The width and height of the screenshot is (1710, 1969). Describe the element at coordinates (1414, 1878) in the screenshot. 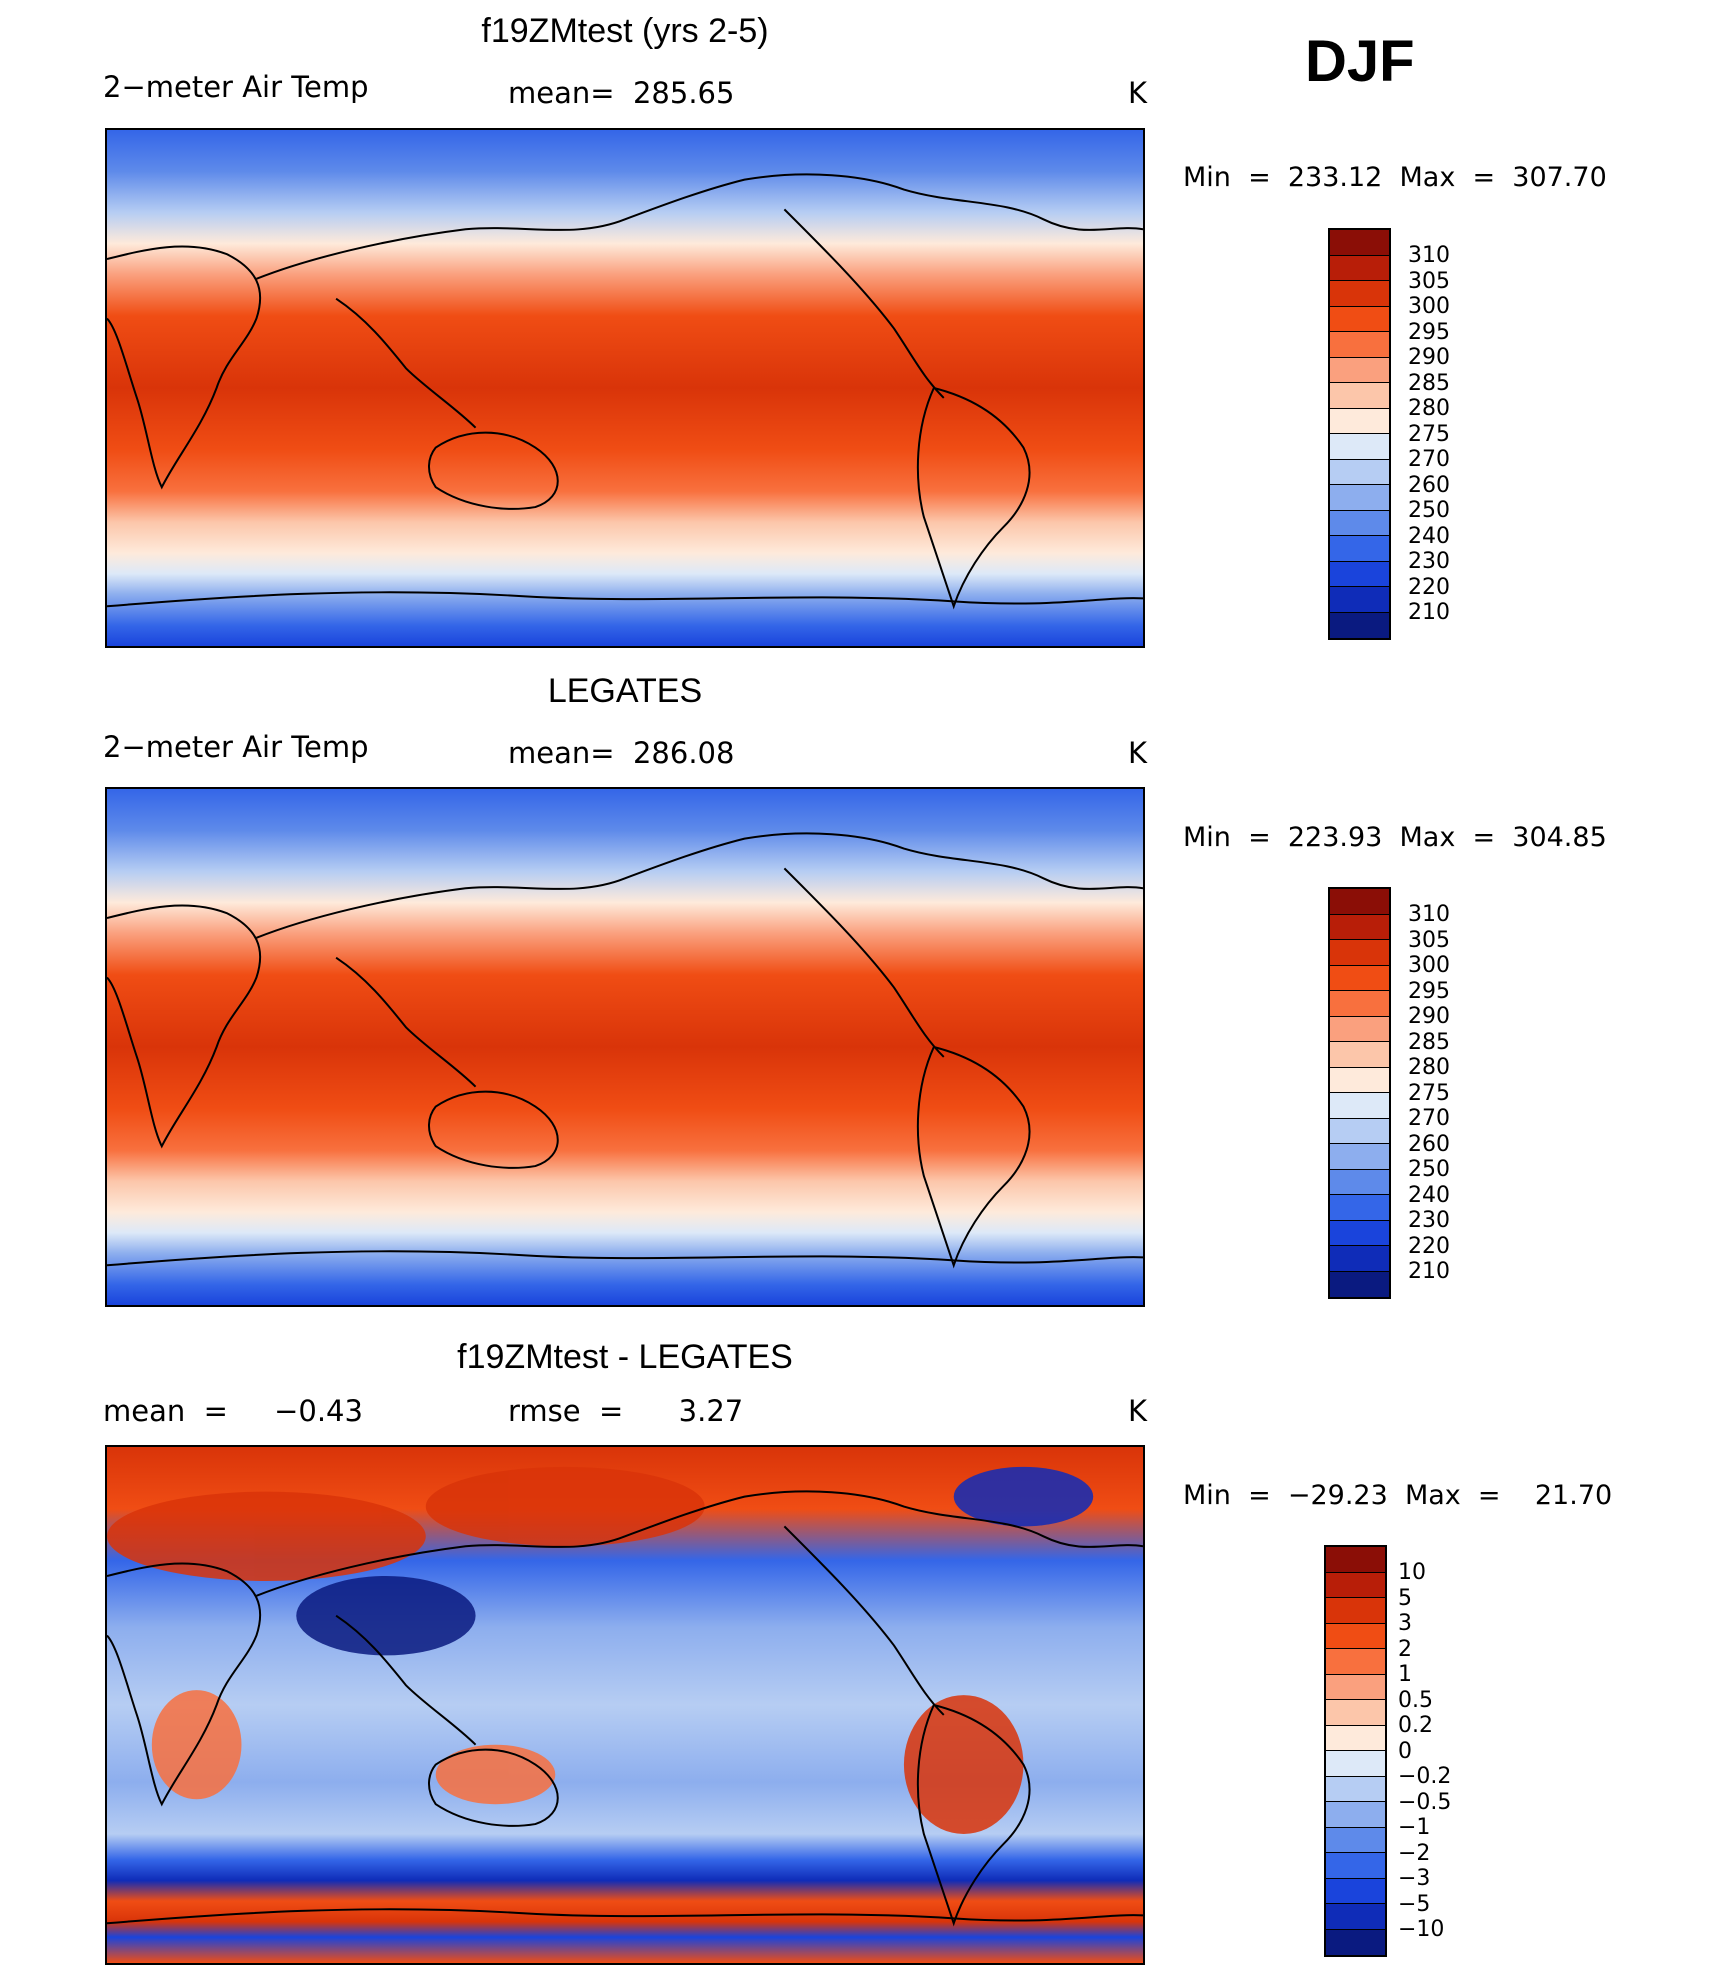

I see `panel-3-colorbar-label: −3` at that location.